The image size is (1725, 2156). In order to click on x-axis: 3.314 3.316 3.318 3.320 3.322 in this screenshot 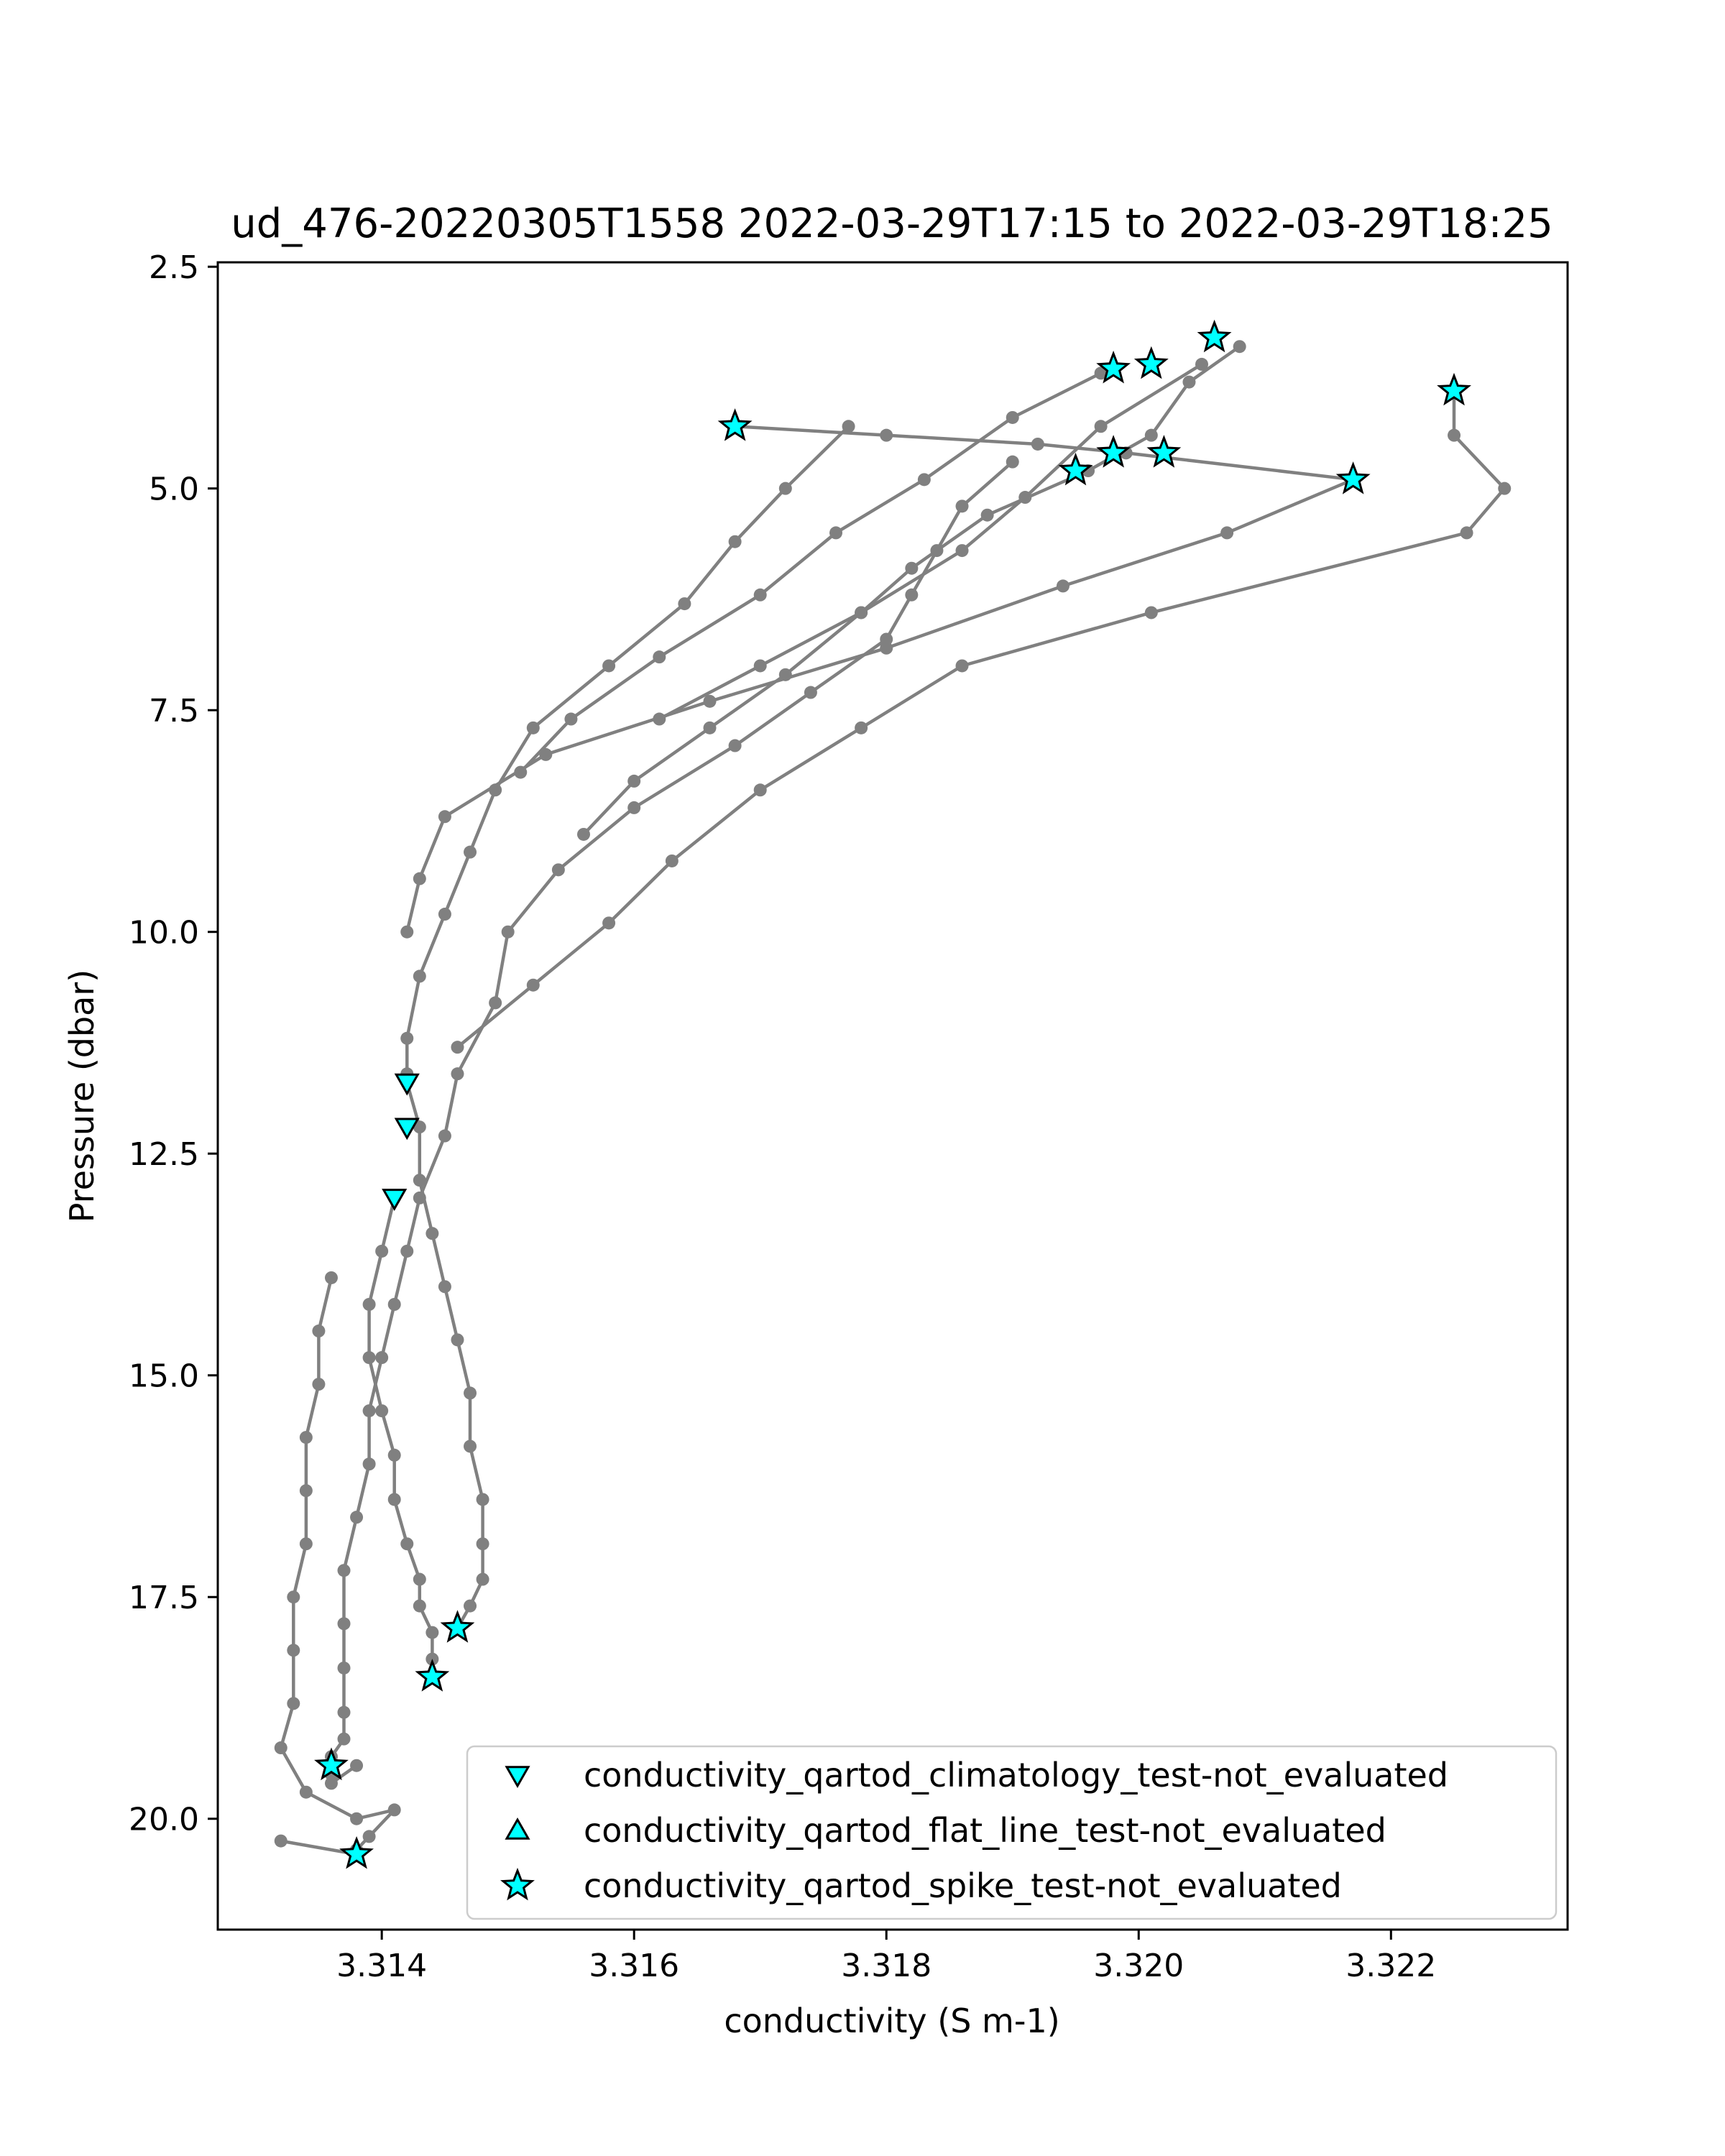, I will do `click(886, 1957)`.